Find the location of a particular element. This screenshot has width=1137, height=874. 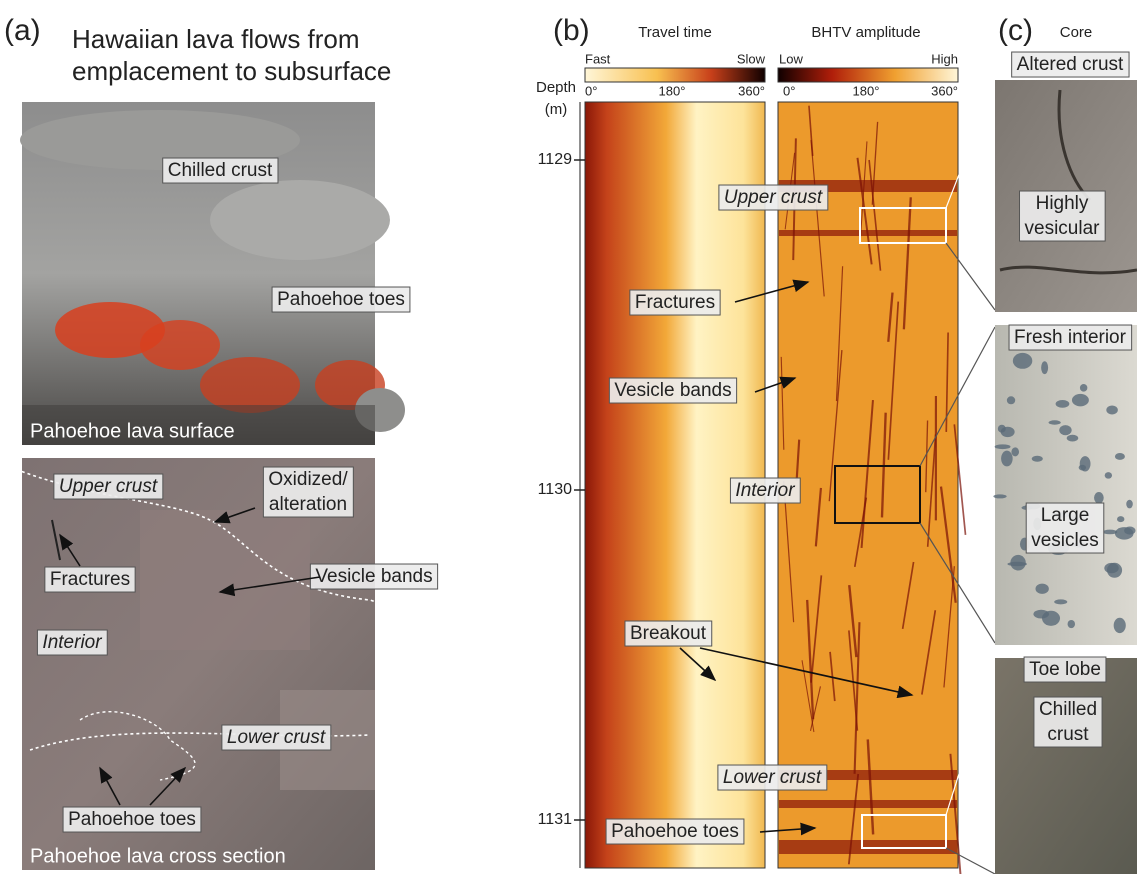

label-box: Toe lobe is located at coordinates (1065, 669).